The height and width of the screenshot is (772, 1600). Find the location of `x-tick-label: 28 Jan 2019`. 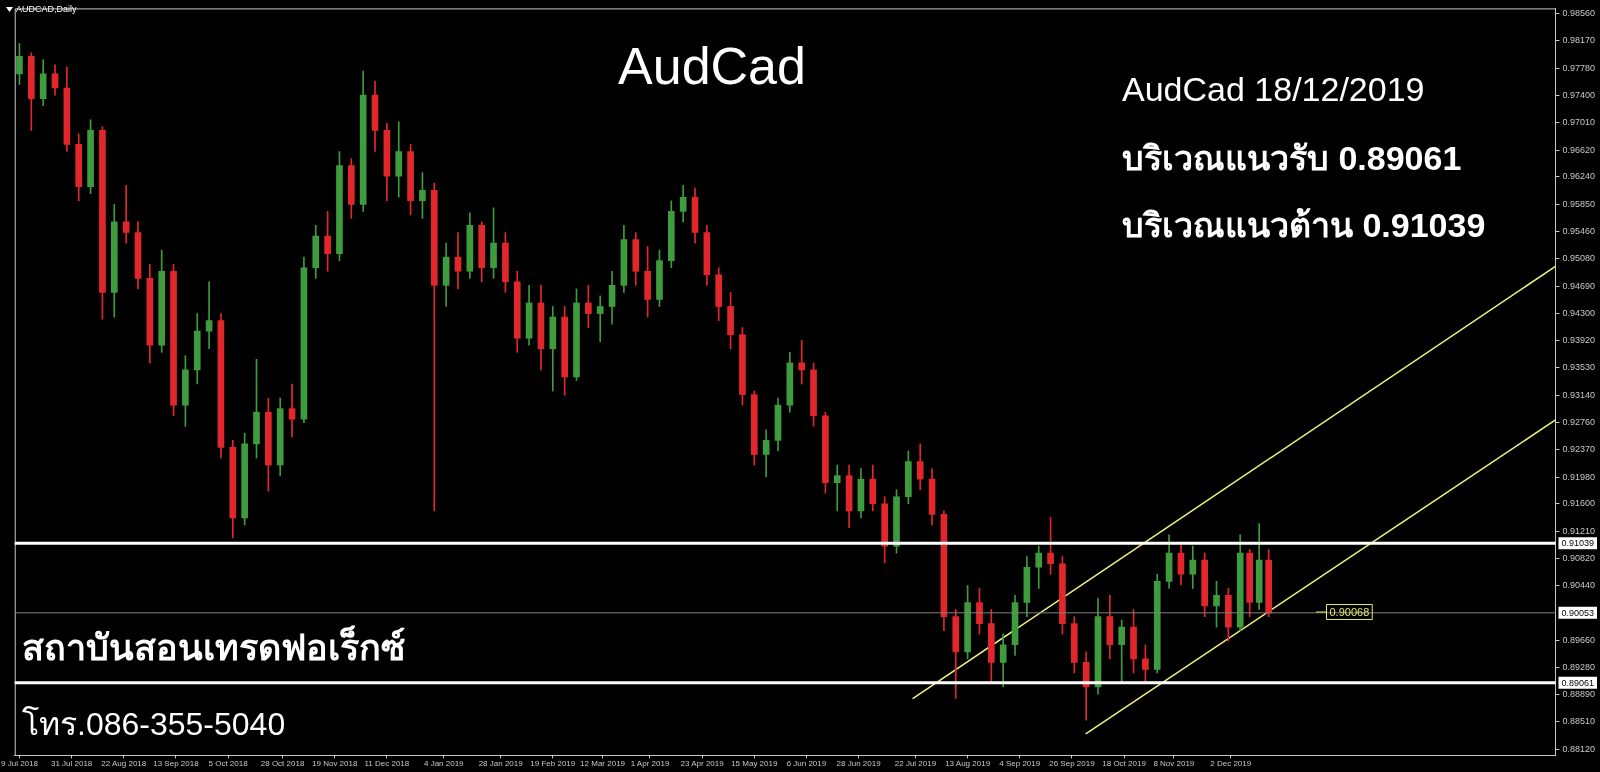

x-tick-label: 28 Jan 2019 is located at coordinates (501, 764).